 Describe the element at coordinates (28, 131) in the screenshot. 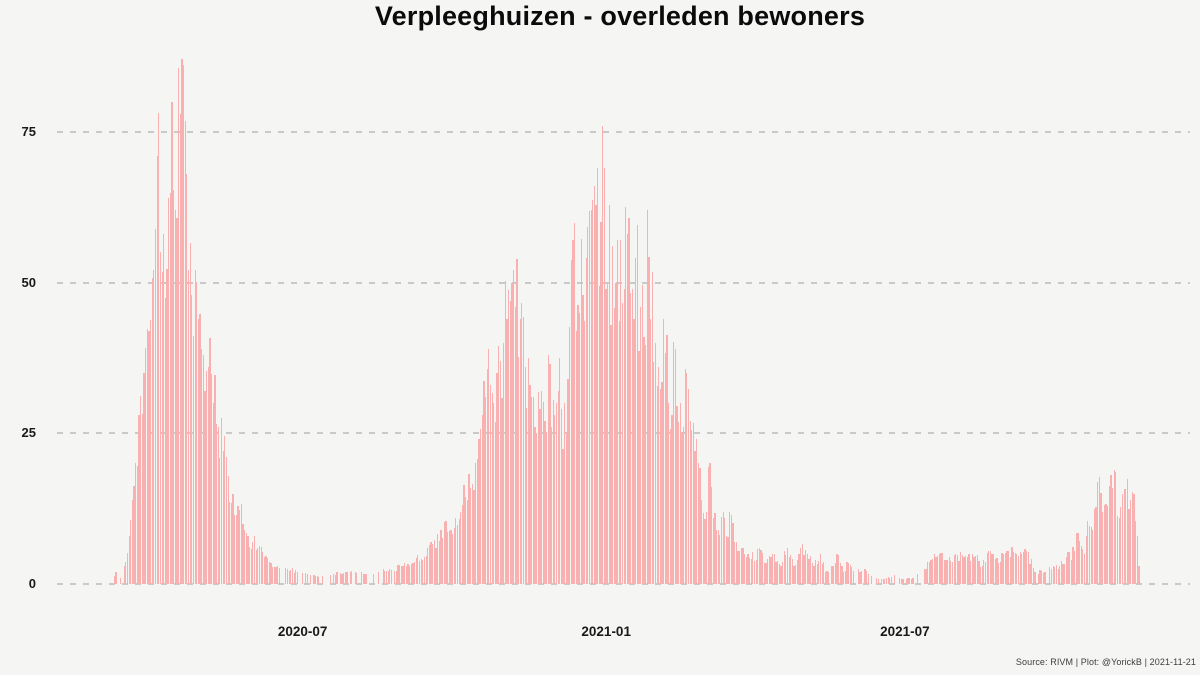

I see `y-tick-label: 75` at that location.